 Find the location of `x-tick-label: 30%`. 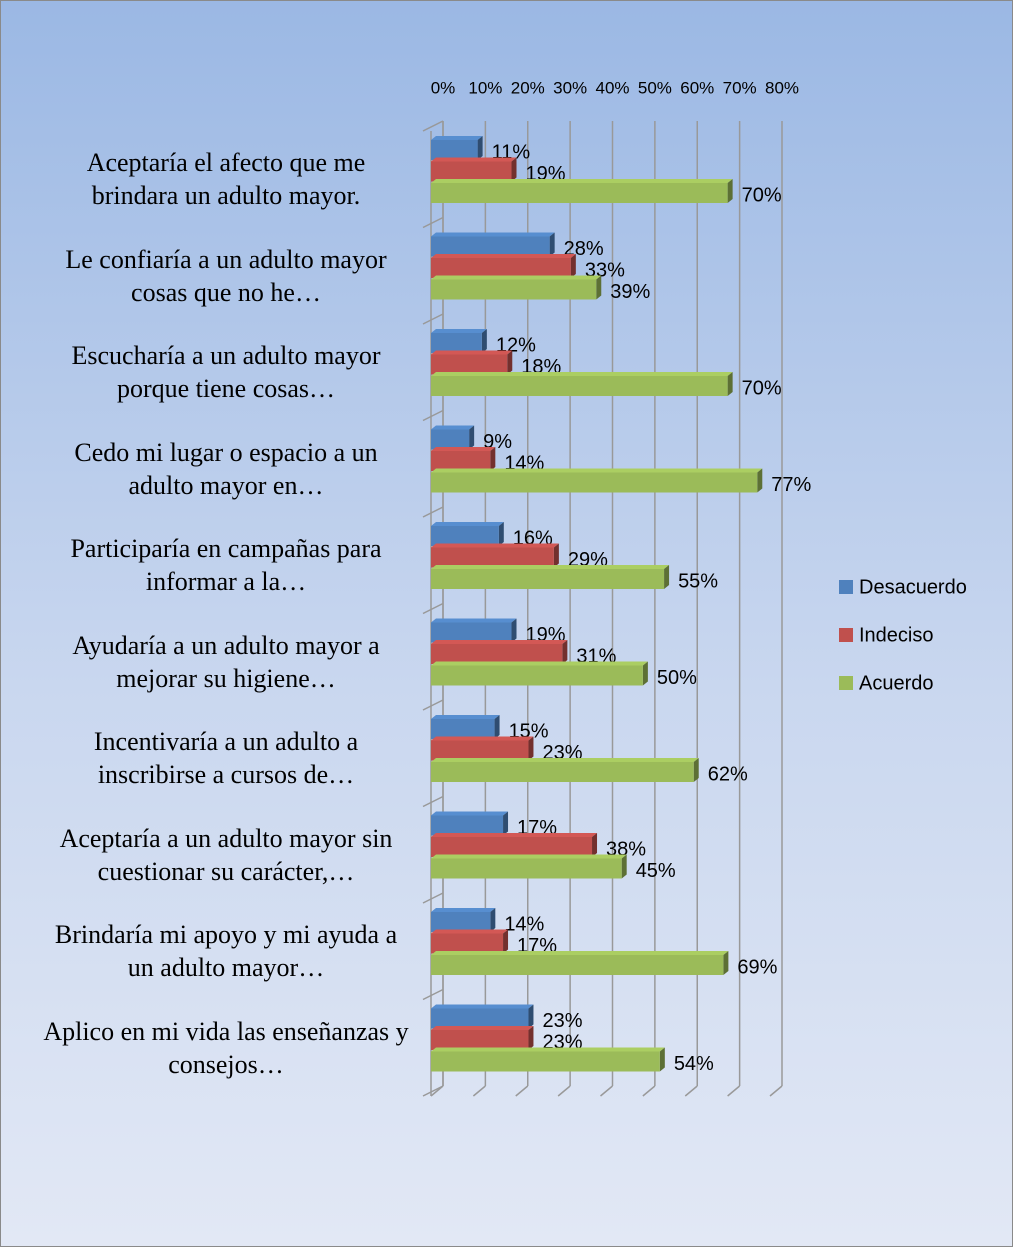

x-tick-label: 30% is located at coordinates (570, 87).